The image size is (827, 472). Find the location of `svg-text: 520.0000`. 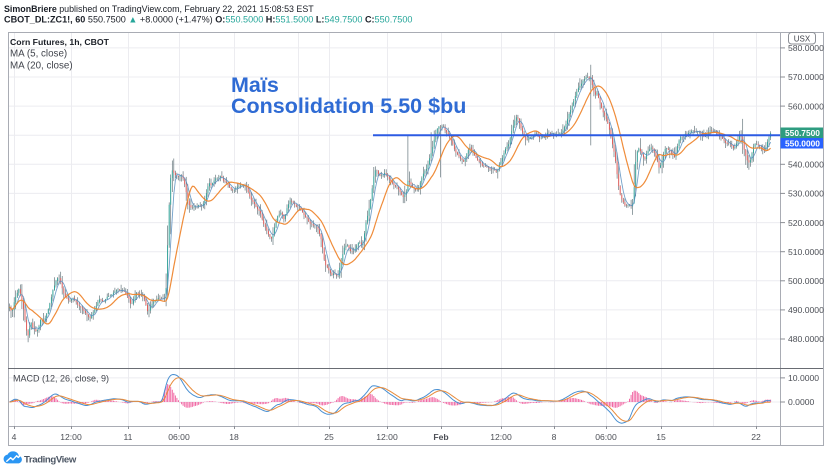

svg-text: 520.0000 is located at coordinates (806, 223).